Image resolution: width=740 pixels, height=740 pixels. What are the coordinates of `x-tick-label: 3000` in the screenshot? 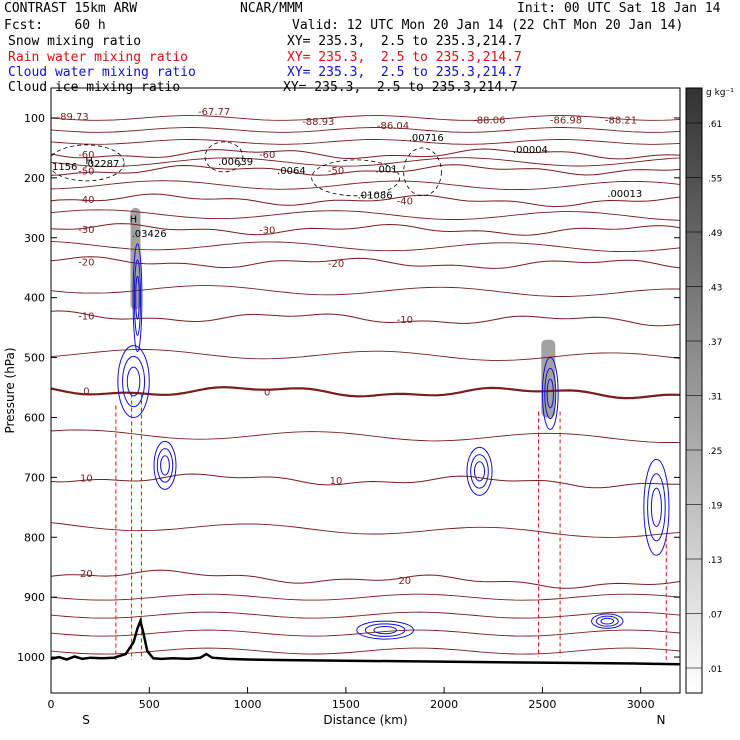 It's located at (641, 704).